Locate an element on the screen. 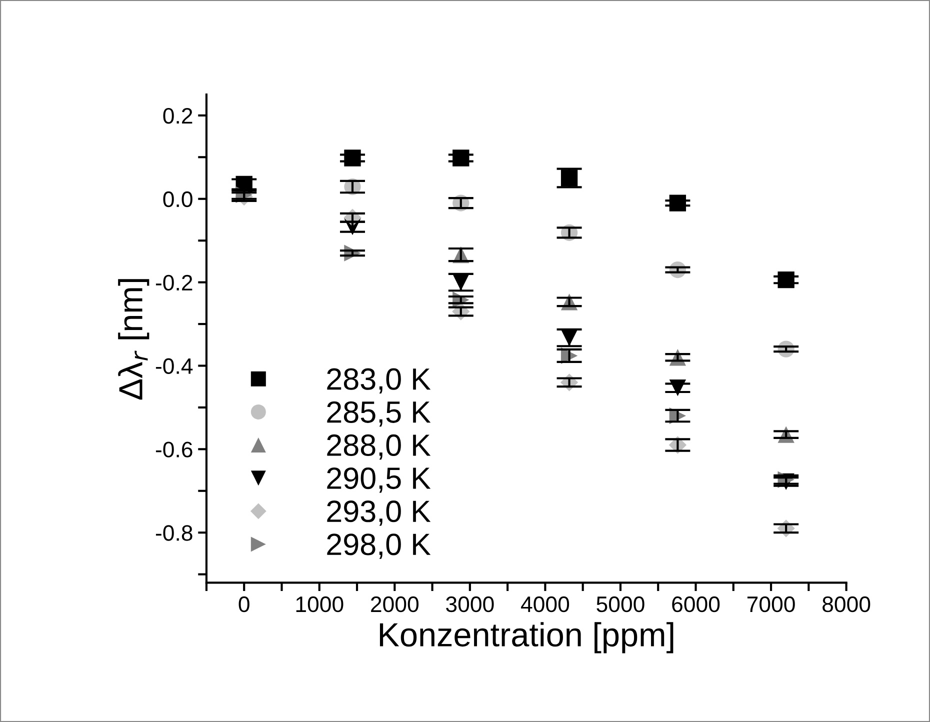 This screenshot has width=930, height=722. x-tick-label: 0 is located at coordinates (244, 604).